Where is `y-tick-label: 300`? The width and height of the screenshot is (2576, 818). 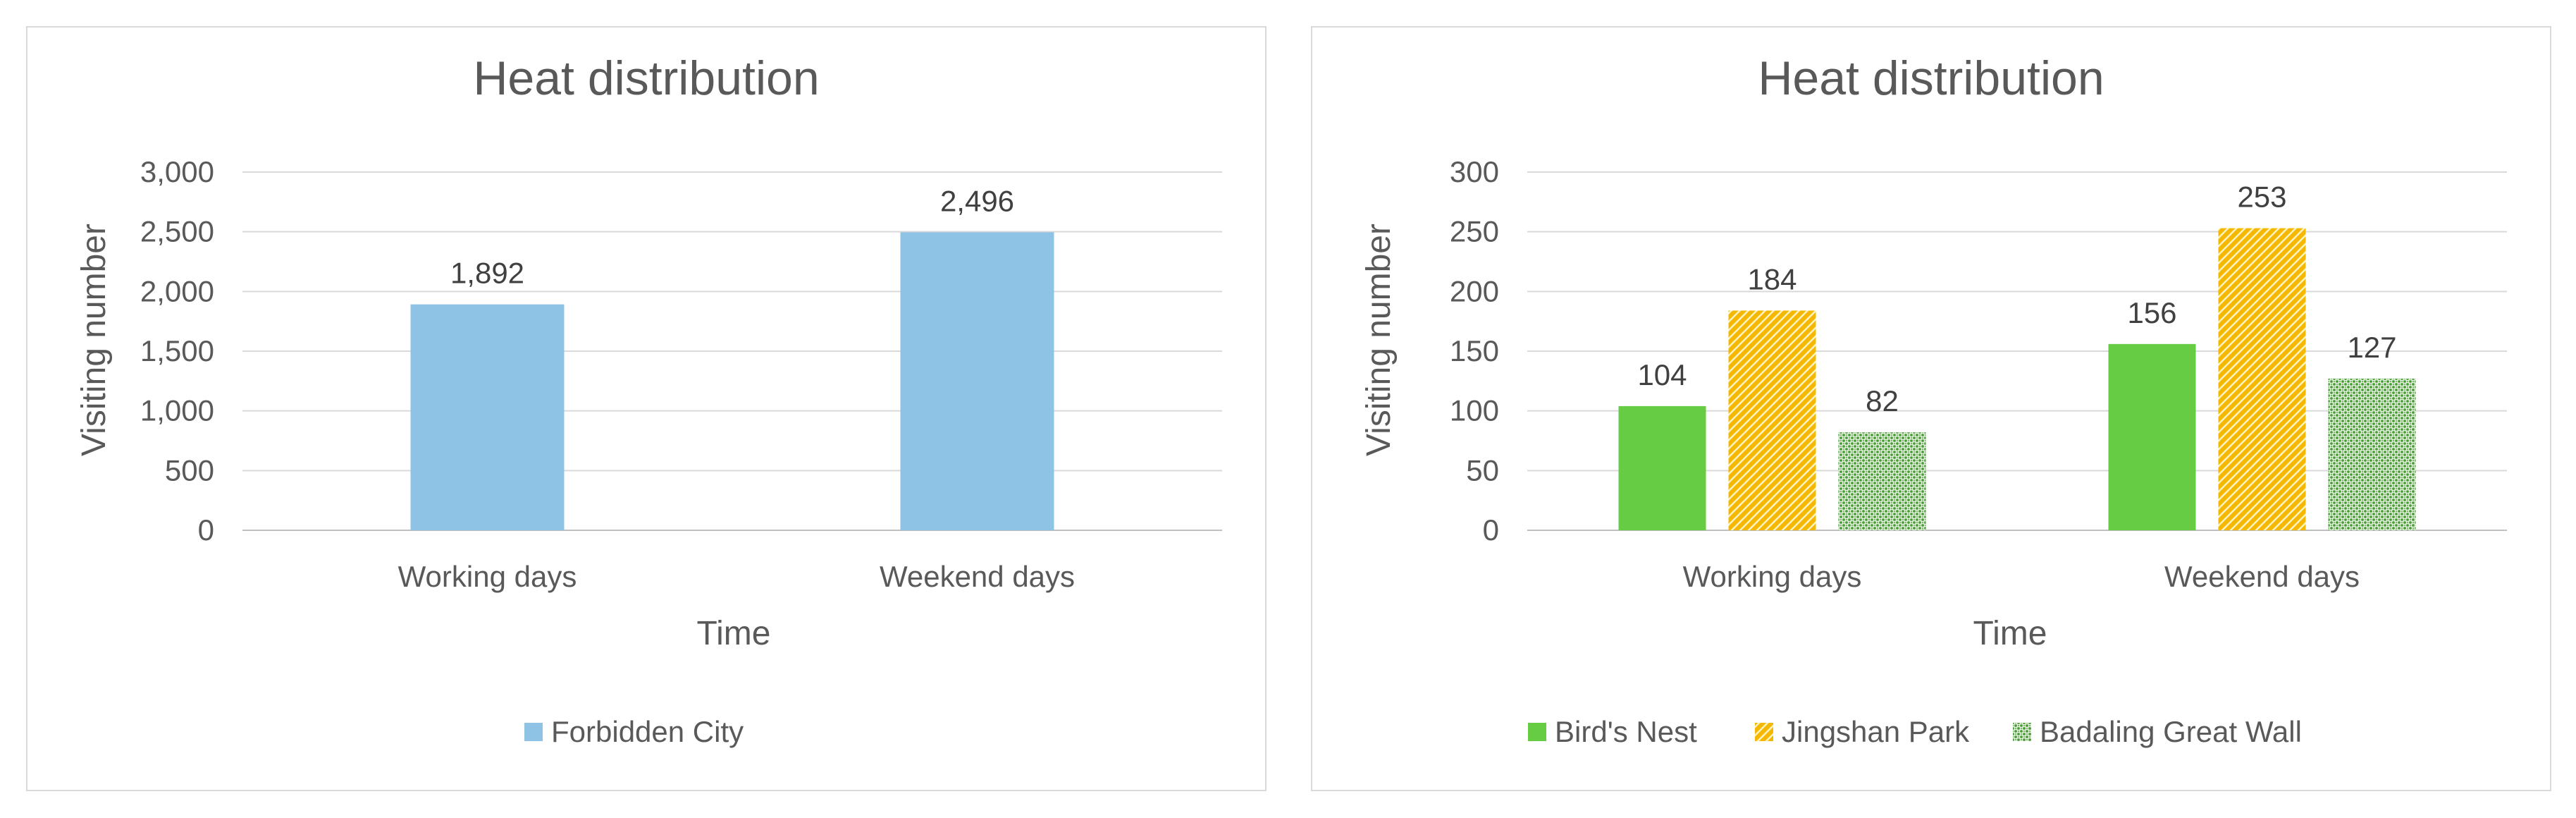 y-tick-label: 300 is located at coordinates (1475, 171).